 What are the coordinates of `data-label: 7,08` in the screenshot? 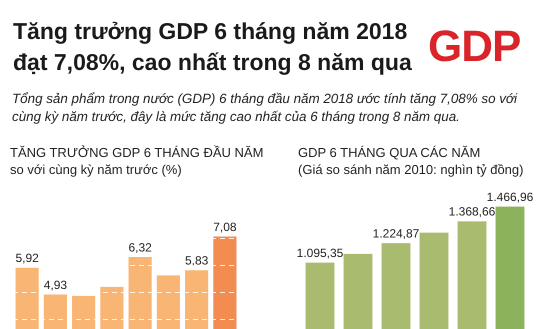 It's located at (225, 227).